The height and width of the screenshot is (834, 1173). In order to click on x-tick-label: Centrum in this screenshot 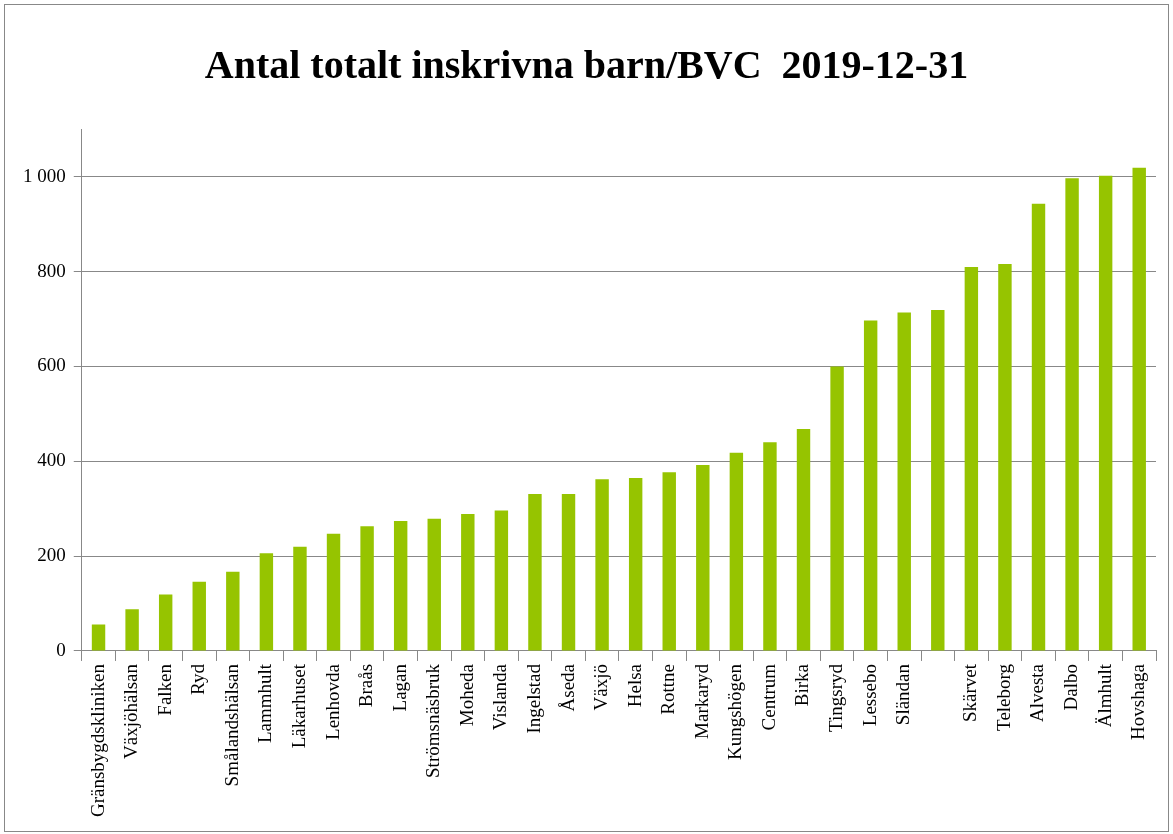, I will do `click(768, 697)`.